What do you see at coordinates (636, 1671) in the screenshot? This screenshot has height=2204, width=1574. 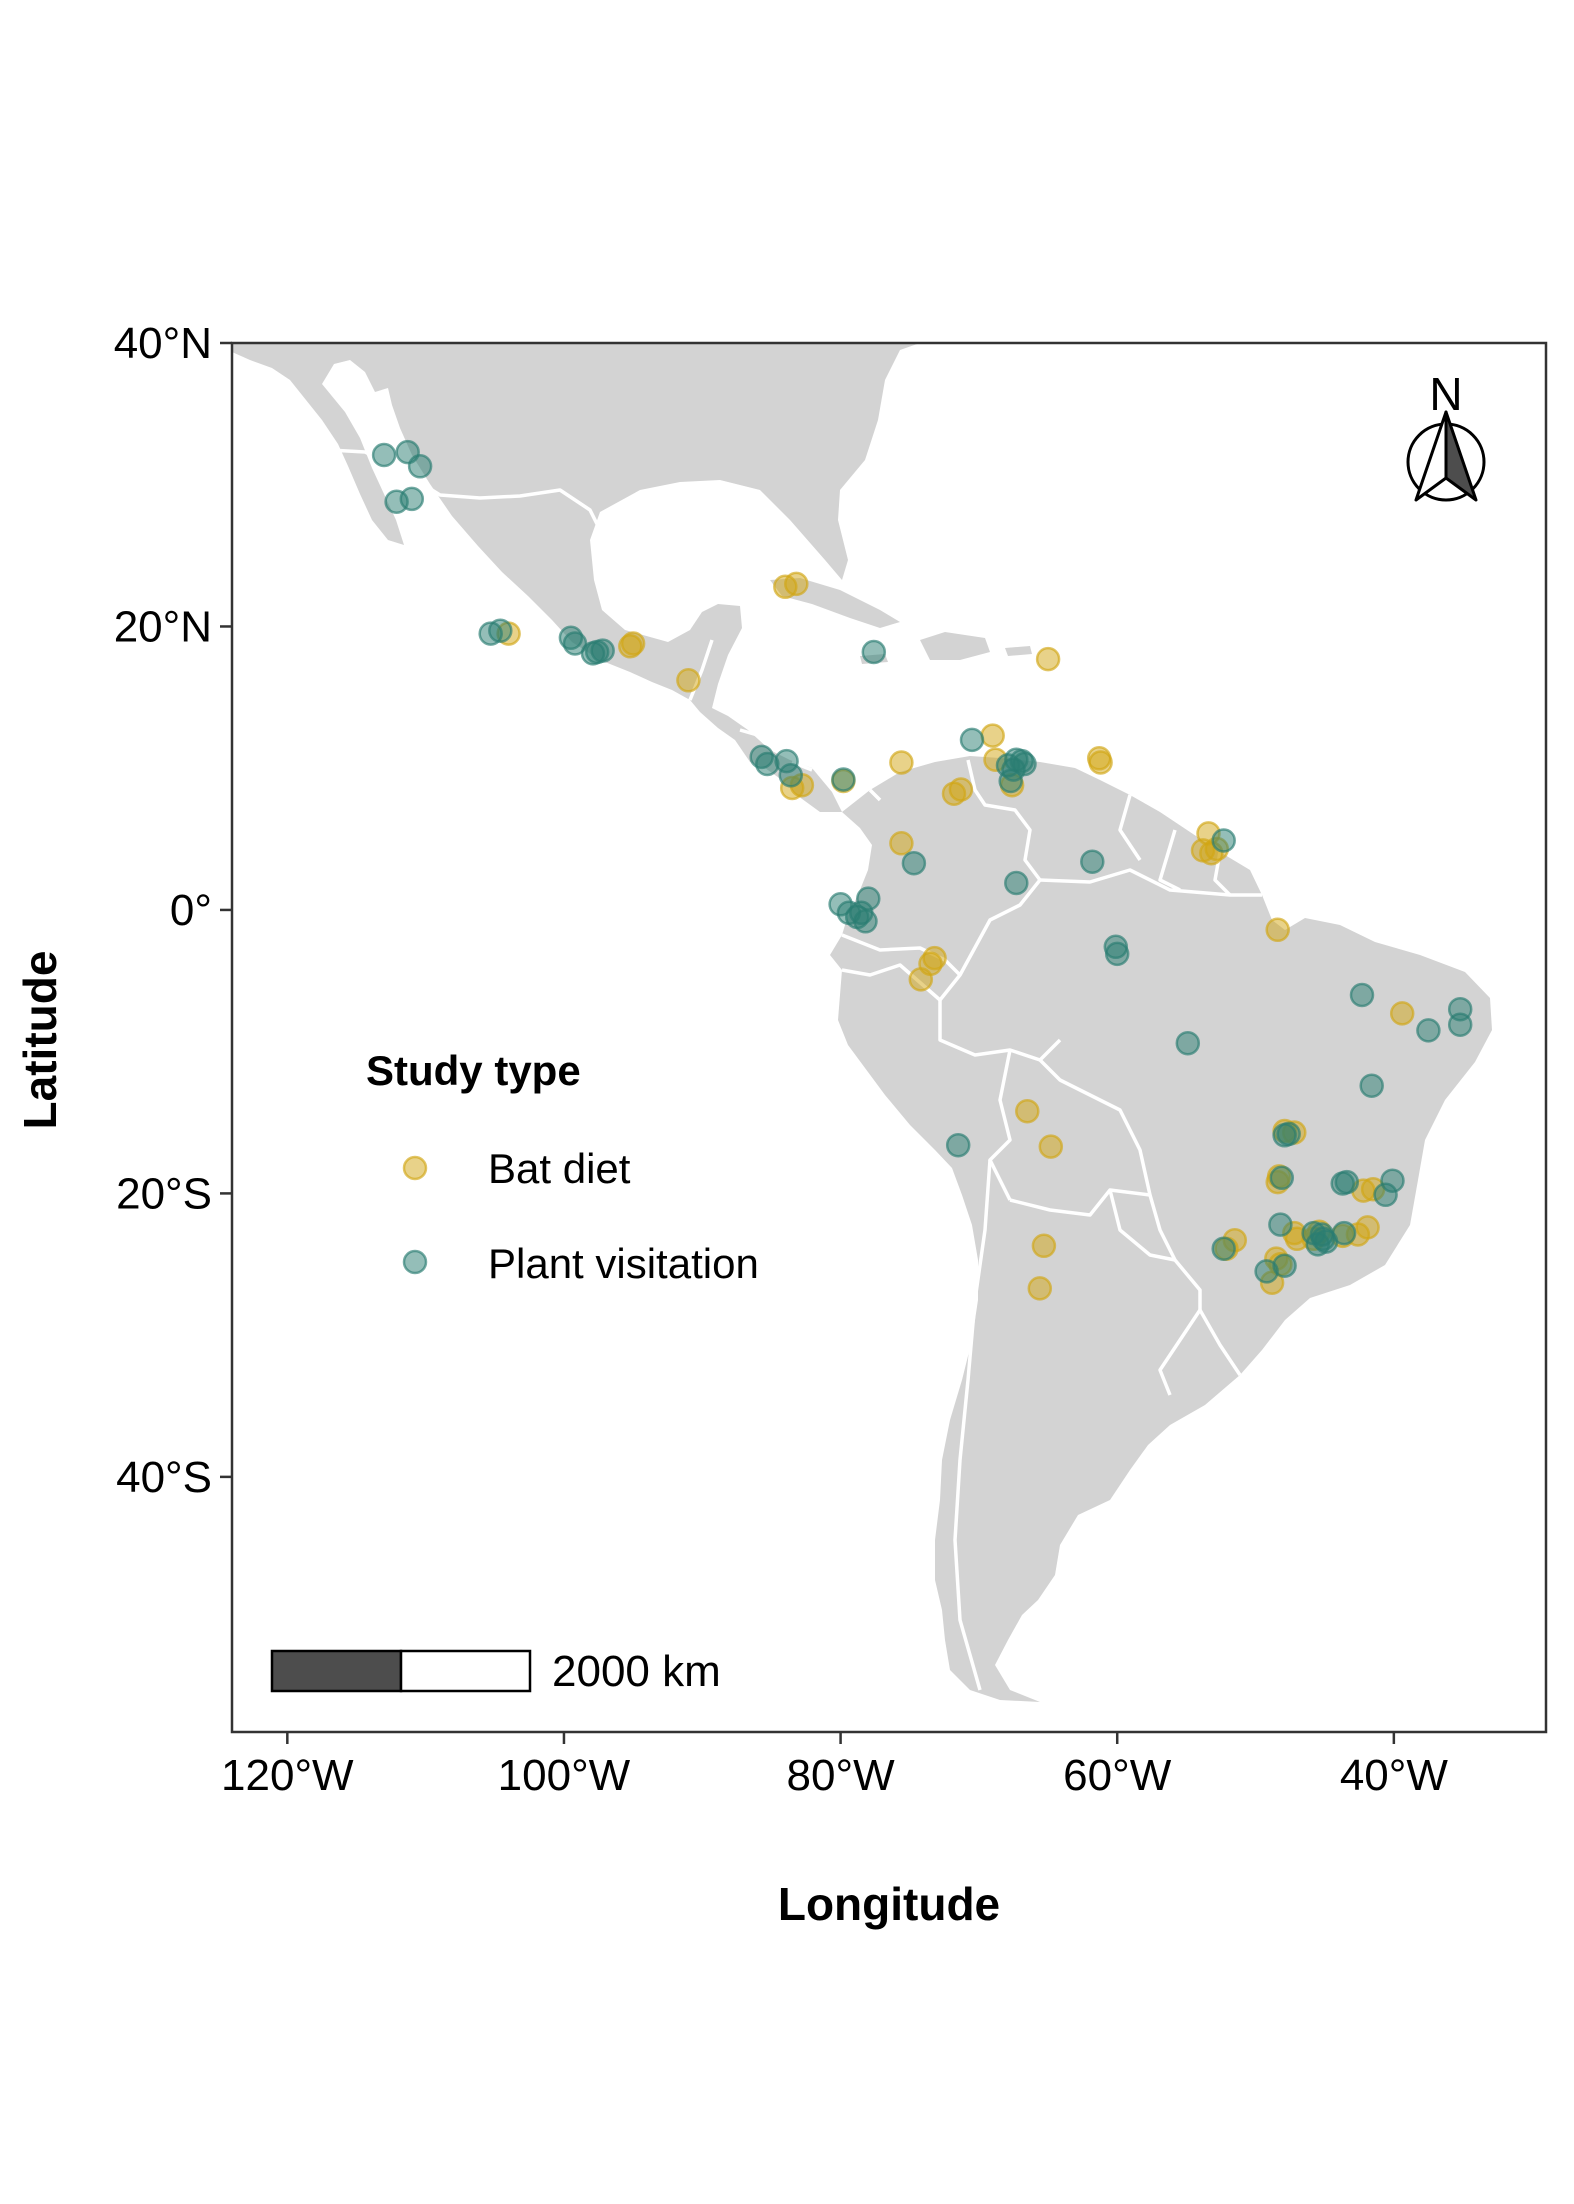 I see `scale-bar-label: 2000 km` at bounding box center [636, 1671].